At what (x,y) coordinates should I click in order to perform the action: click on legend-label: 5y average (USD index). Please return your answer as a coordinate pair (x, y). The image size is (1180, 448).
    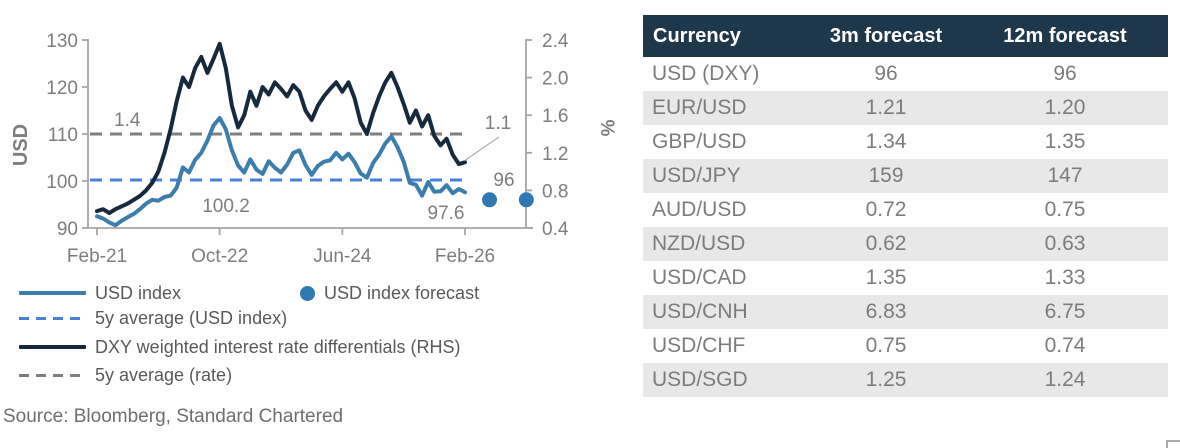
    Looking at the image, I should click on (191, 317).